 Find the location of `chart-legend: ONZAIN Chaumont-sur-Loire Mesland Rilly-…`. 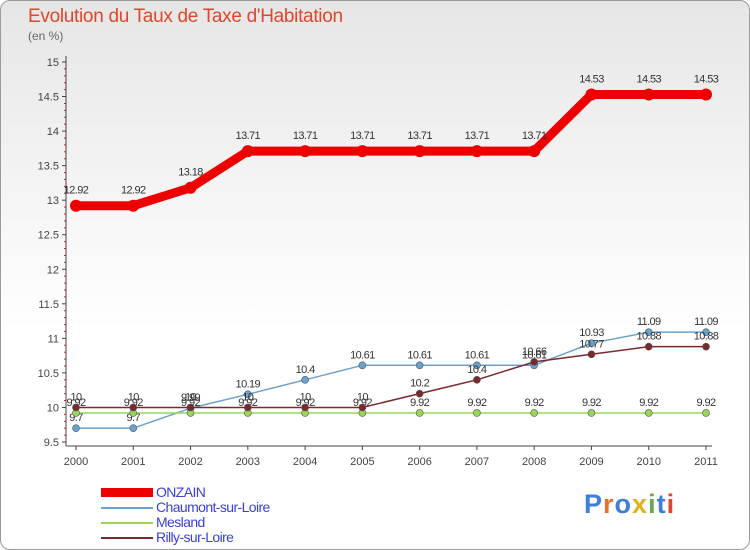

chart-legend: ONZAIN Chaumont-sur-Loire Mesland Rilly-… is located at coordinates (185, 515).